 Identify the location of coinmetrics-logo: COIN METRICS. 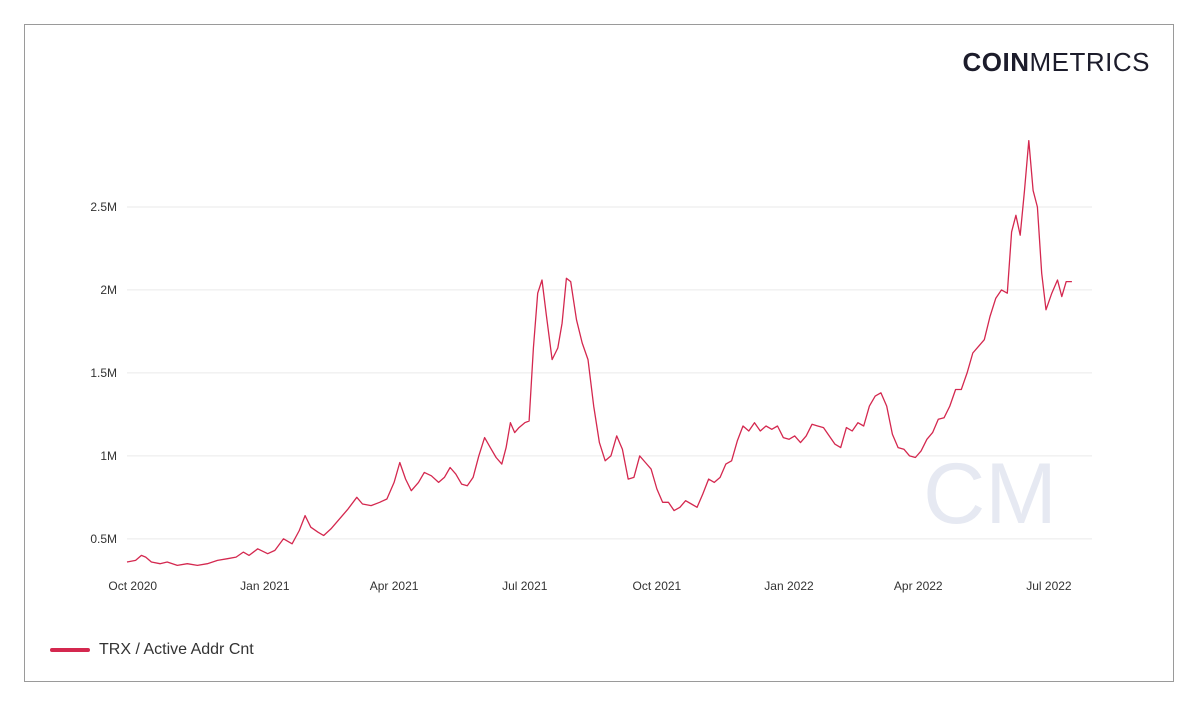
(1057, 62).